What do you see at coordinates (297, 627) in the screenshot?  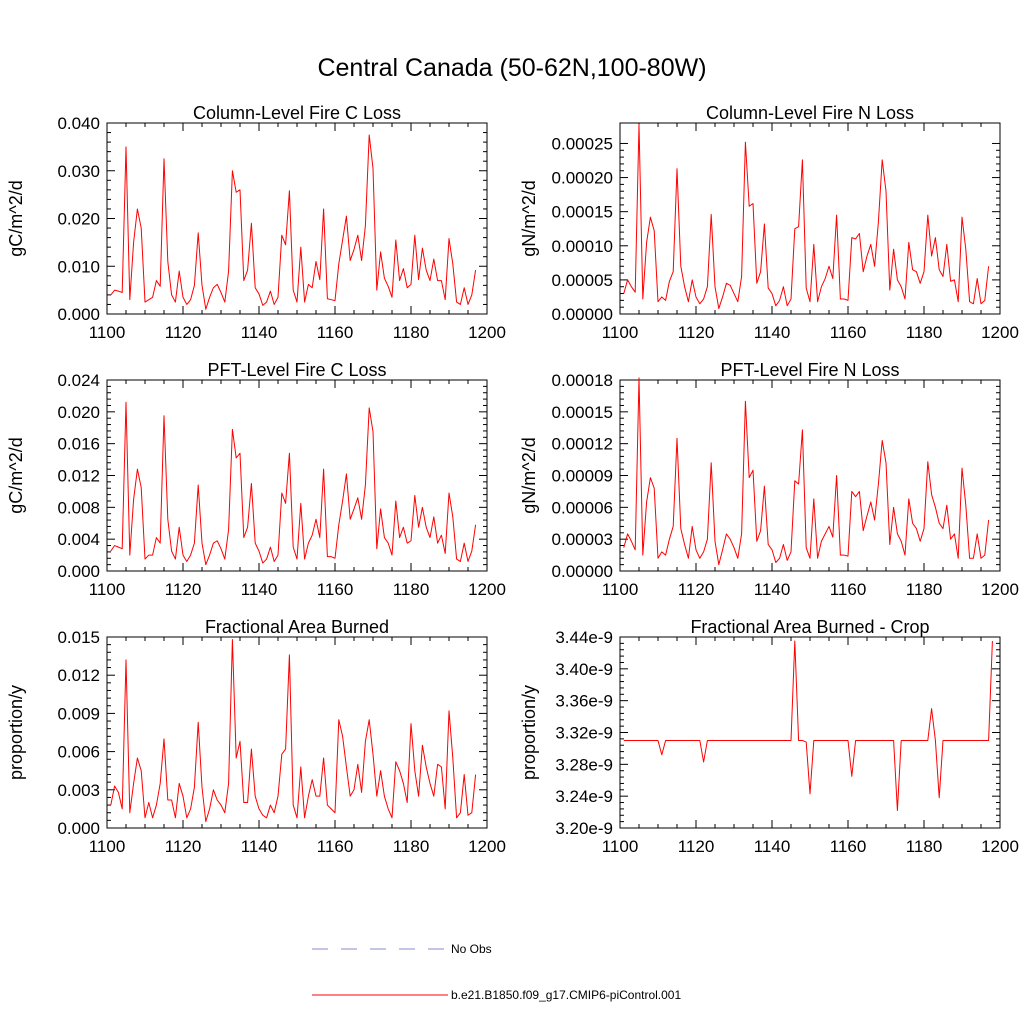 I see `panel-title: Fractional Area Burned` at bounding box center [297, 627].